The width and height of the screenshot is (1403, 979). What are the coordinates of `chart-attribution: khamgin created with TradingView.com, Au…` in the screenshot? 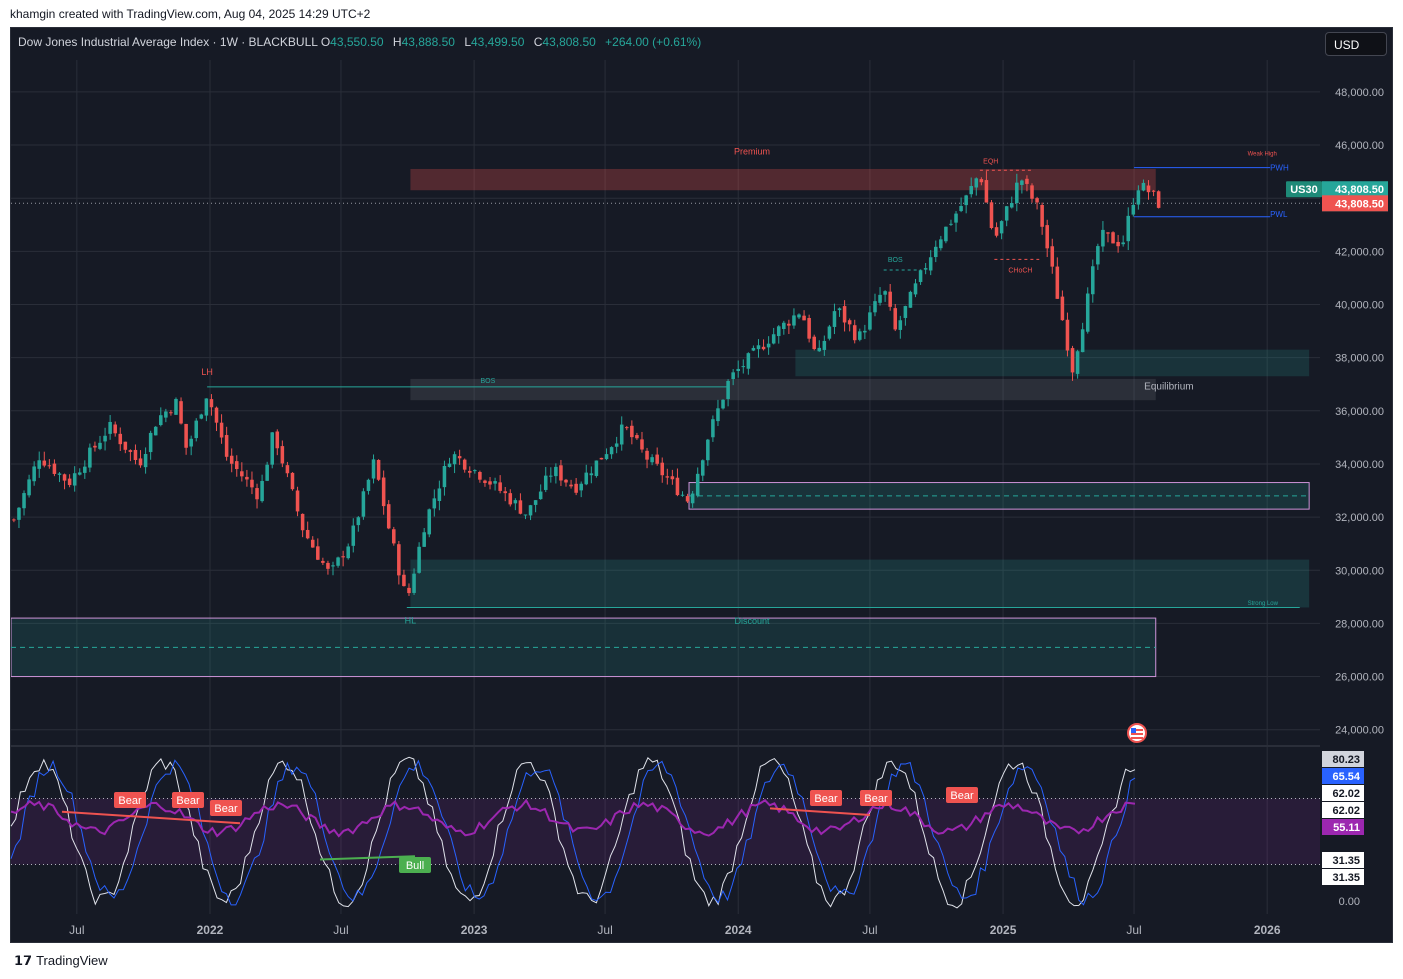 It's located at (190, 14).